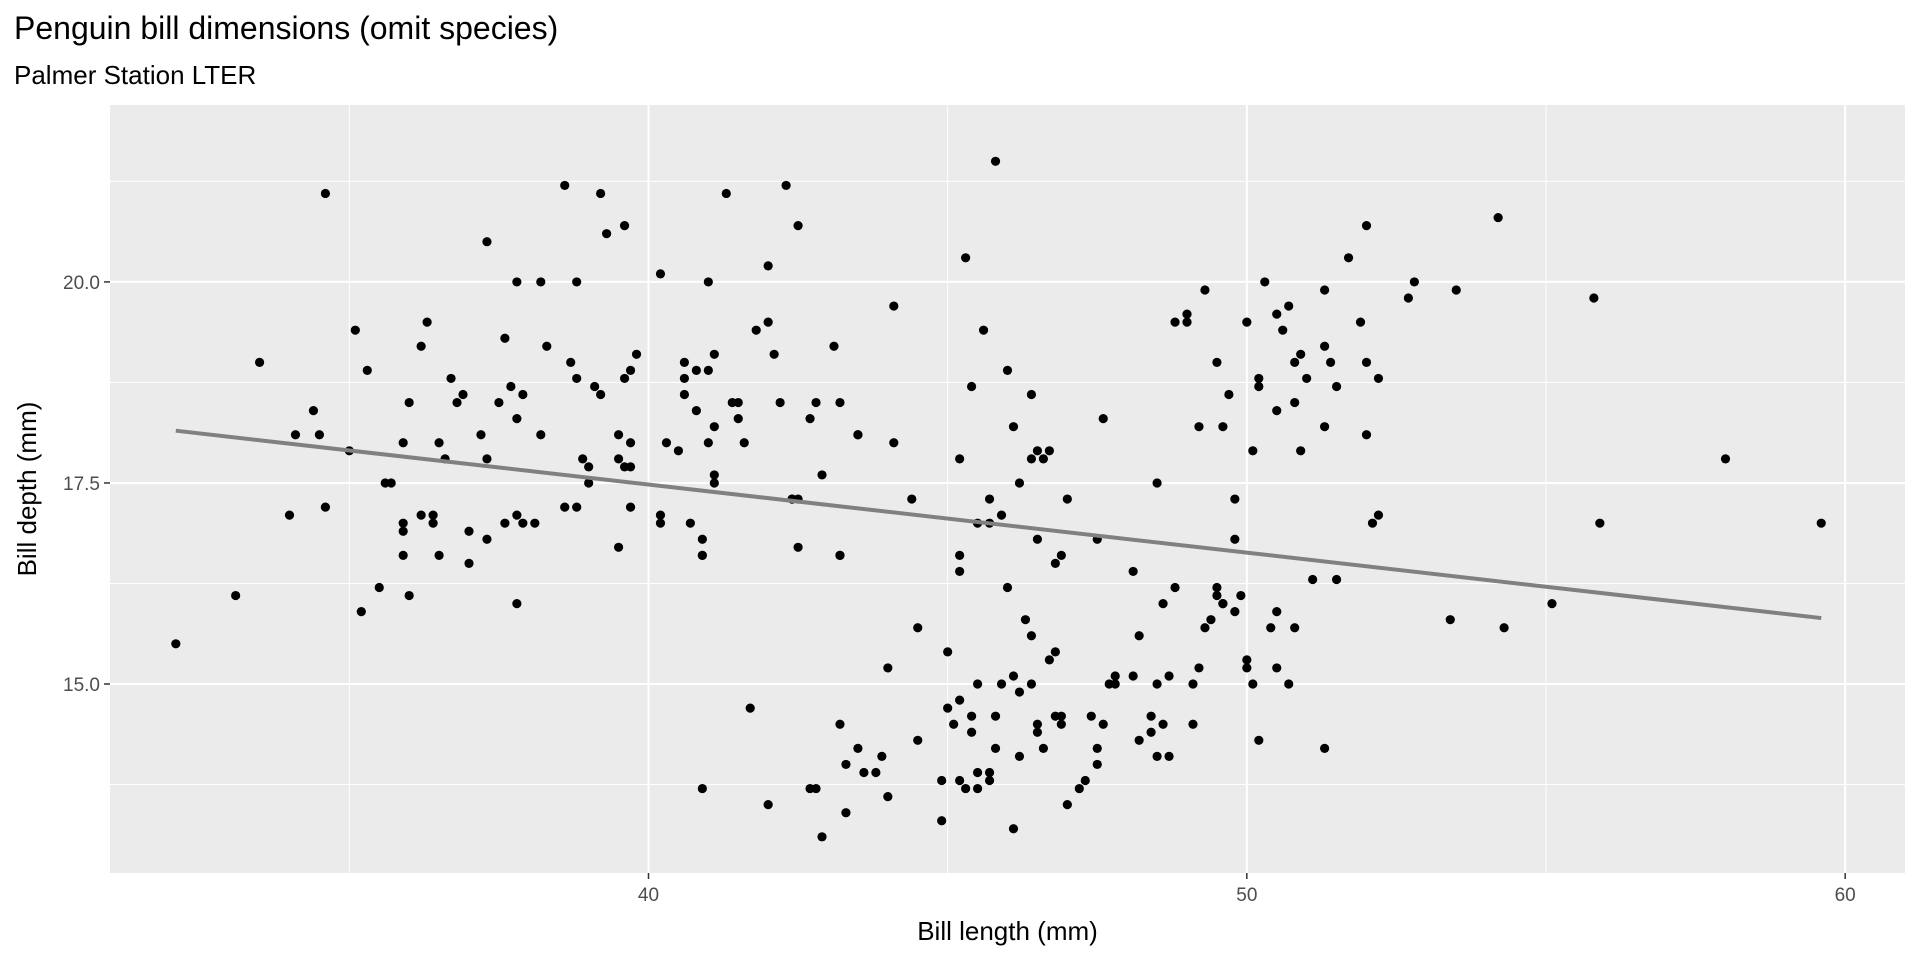 The height and width of the screenshot is (960, 1920). Describe the element at coordinates (81, 685) in the screenshot. I see `y-tick-label: 15.0` at that location.